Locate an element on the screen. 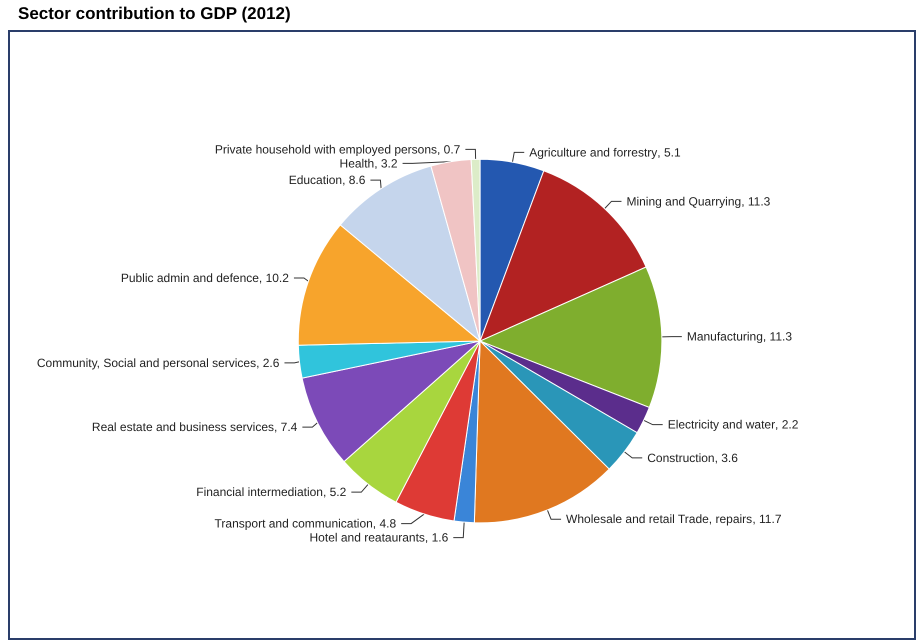 This screenshot has width=920, height=643. data-label: , 7.4 is located at coordinates (286, 427).